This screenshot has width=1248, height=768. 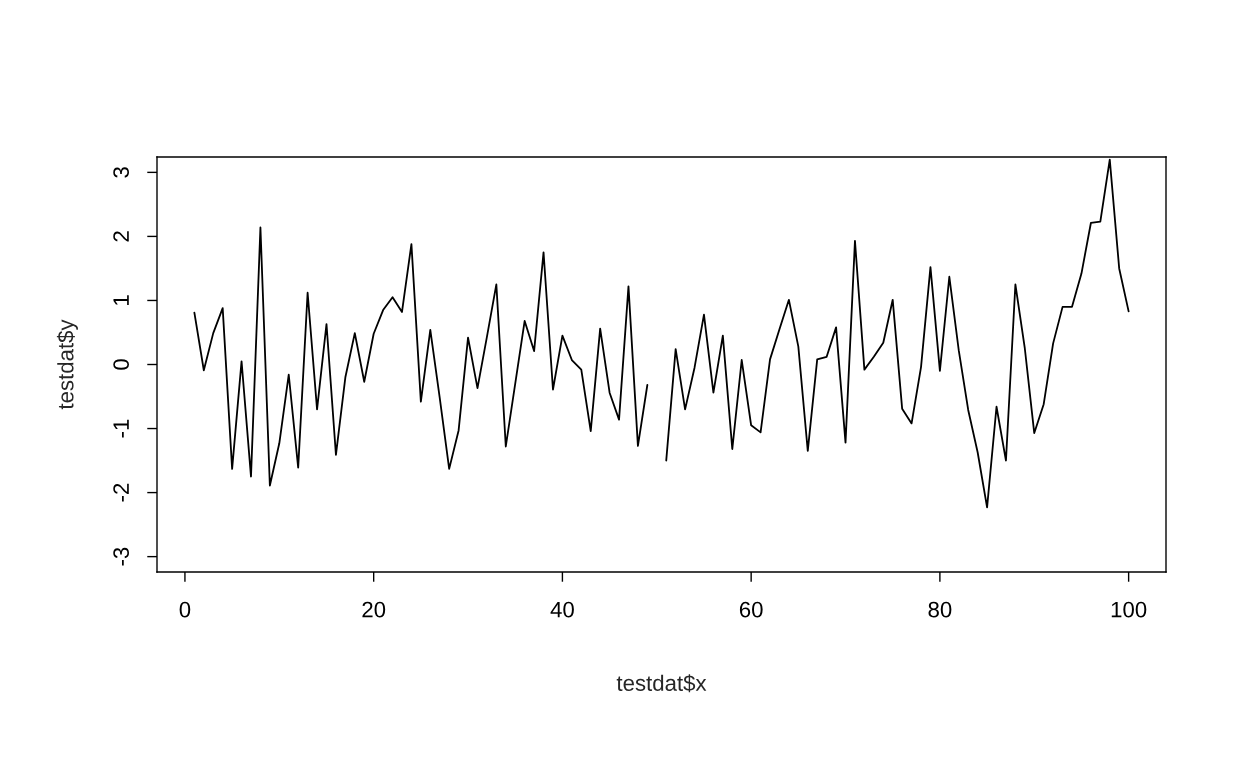 What do you see at coordinates (185, 609) in the screenshot?
I see `x-tick-label: 0` at bounding box center [185, 609].